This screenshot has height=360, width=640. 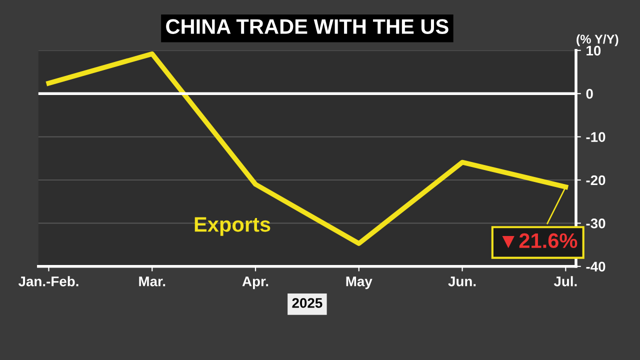 What do you see at coordinates (307, 303) in the screenshot?
I see `x-axis-title: 2025` at bounding box center [307, 303].